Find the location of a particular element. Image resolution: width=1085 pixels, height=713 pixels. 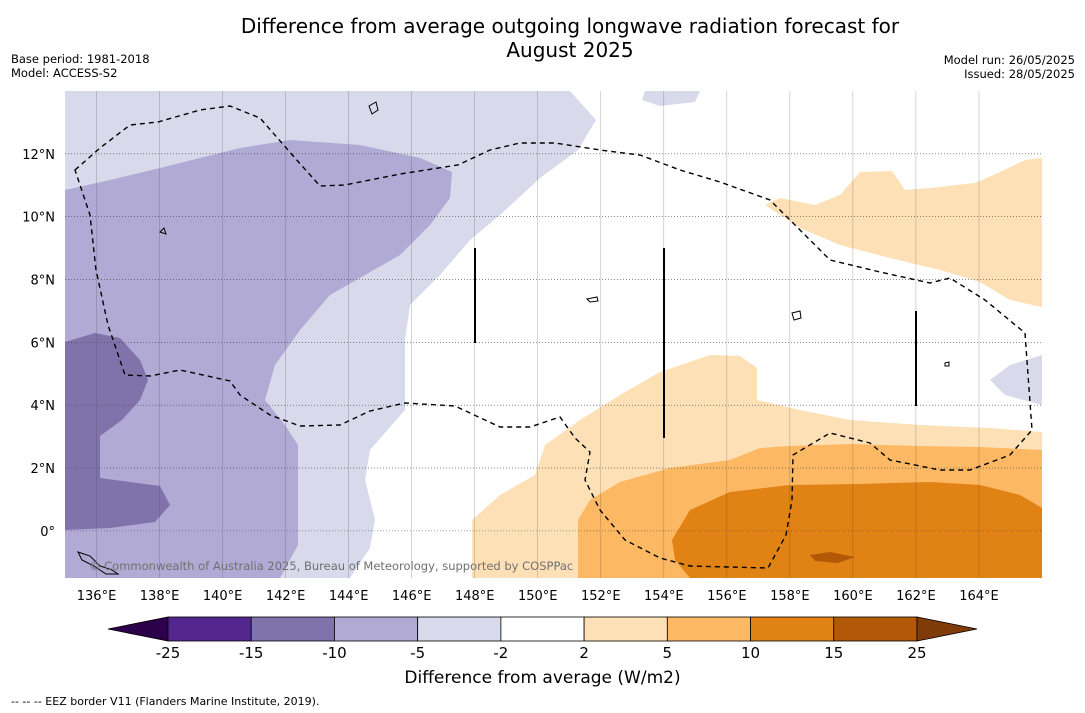

contour-patch-right is located at coordinates (1016, 380).